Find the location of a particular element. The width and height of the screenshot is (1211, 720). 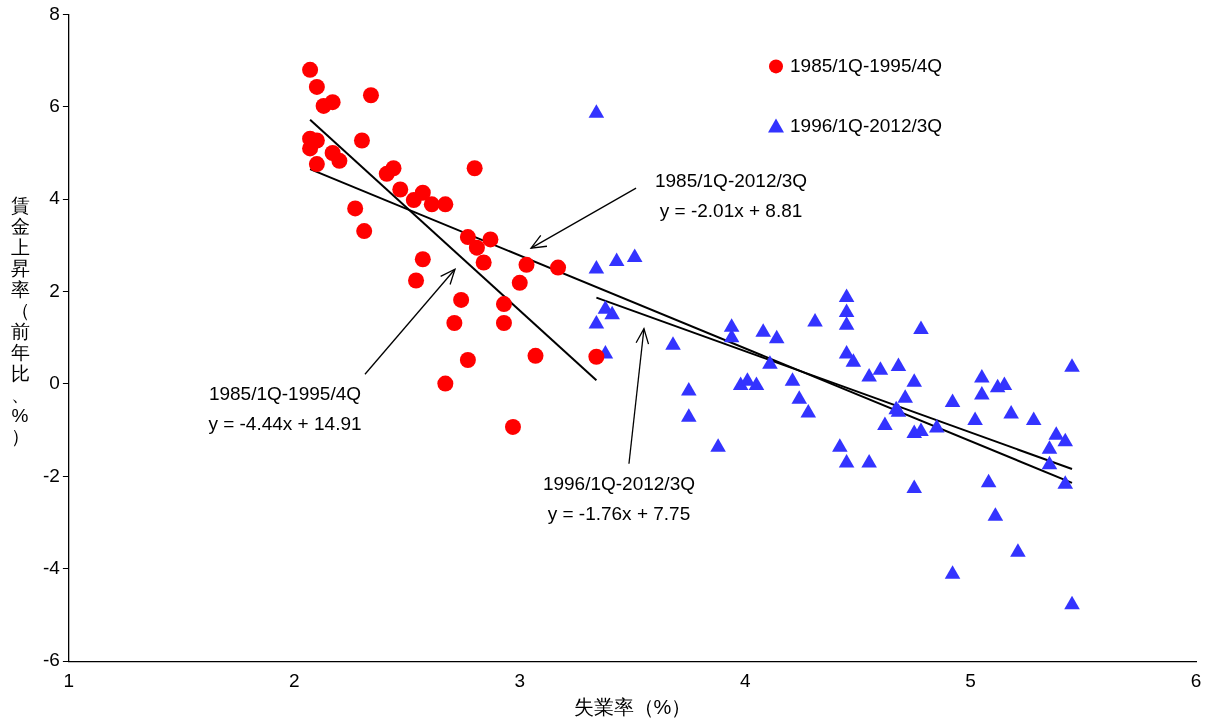

annotation: 1996/1Q-2012/3Q y = -1.76x + 7.75 is located at coordinates (619, 498).